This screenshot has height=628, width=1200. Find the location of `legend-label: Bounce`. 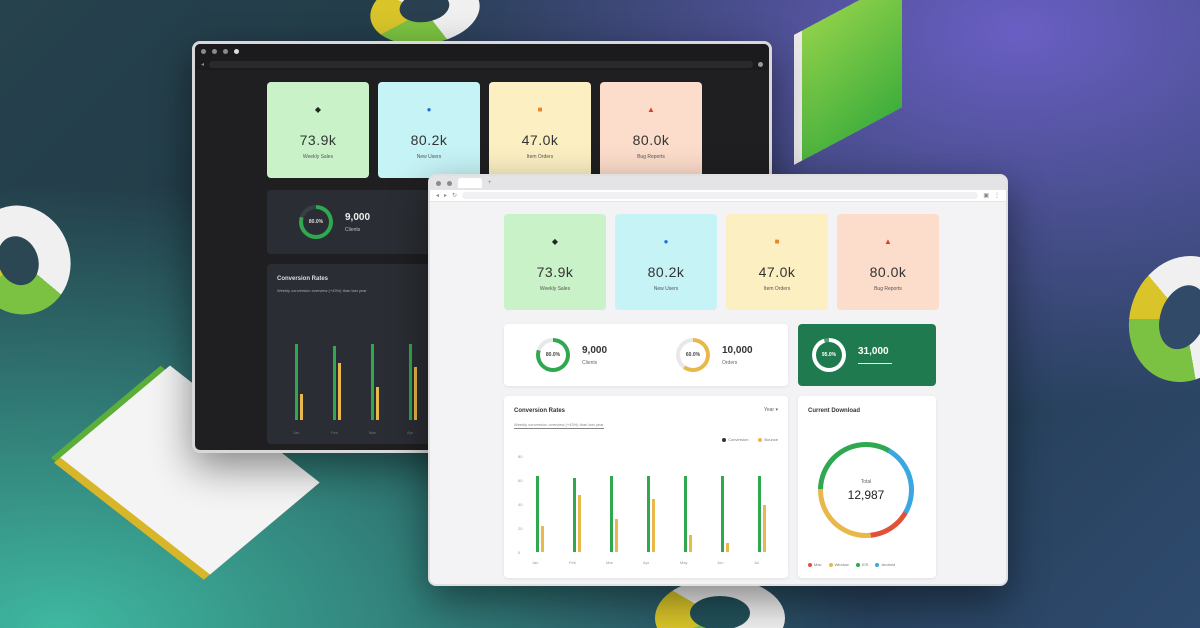

legend-label: Bounce is located at coordinates (771, 439).